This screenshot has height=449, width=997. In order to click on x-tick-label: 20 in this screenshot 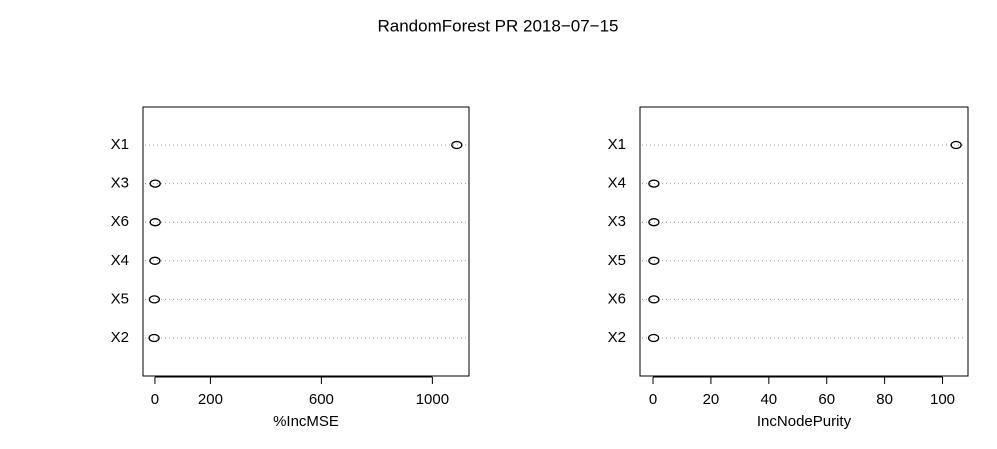, I will do `click(711, 399)`.